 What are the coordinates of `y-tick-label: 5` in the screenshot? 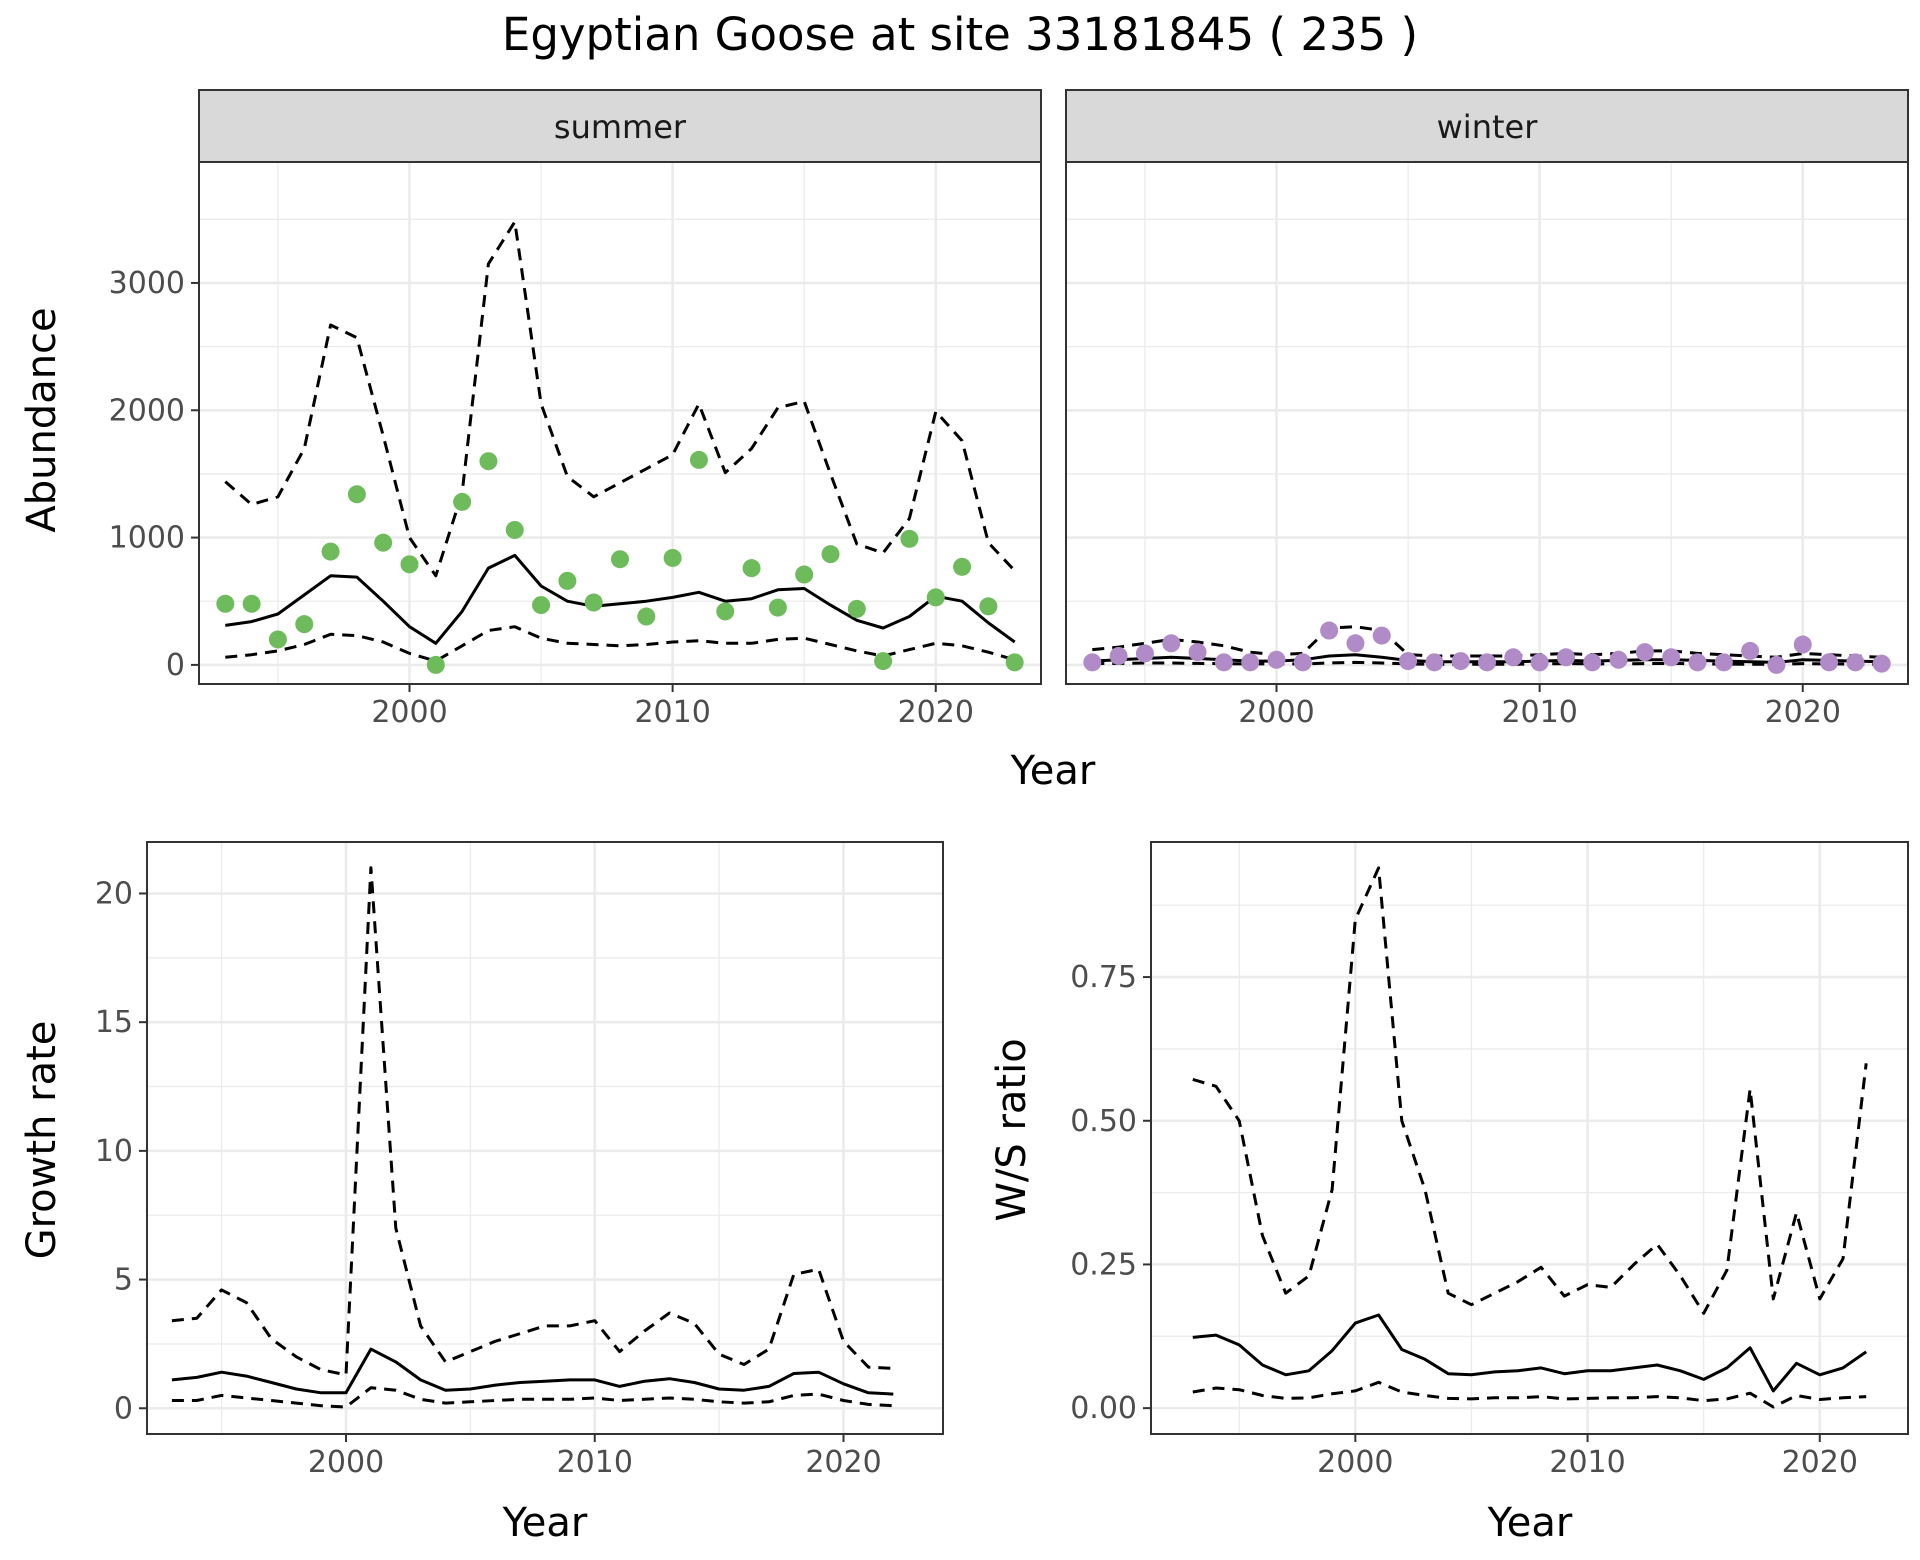 It's located at (123, 1280).